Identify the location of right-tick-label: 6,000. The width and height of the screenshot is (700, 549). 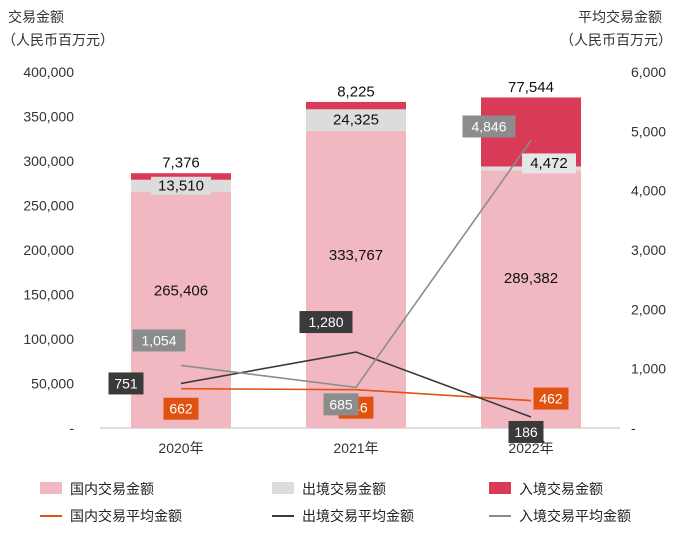
(648, 72).